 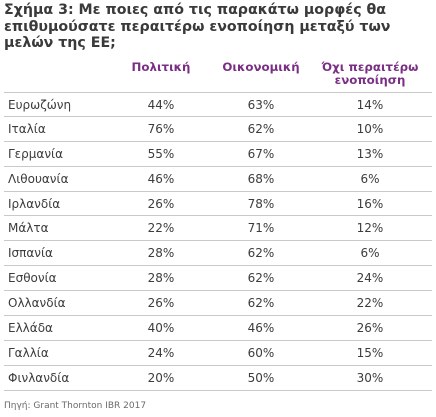 I want to click on column-header-oxi-line-2: ενοποίηση, so click(x=370, y=80).